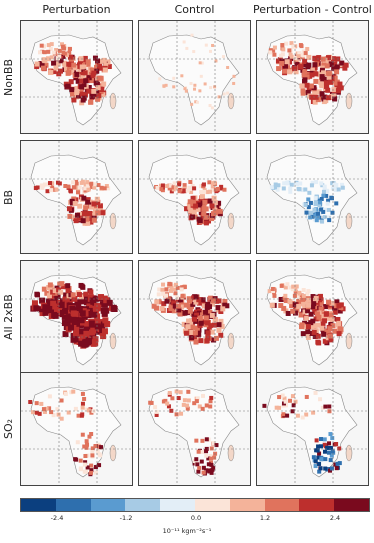  I want to click on map-panel, so click(194, 429).